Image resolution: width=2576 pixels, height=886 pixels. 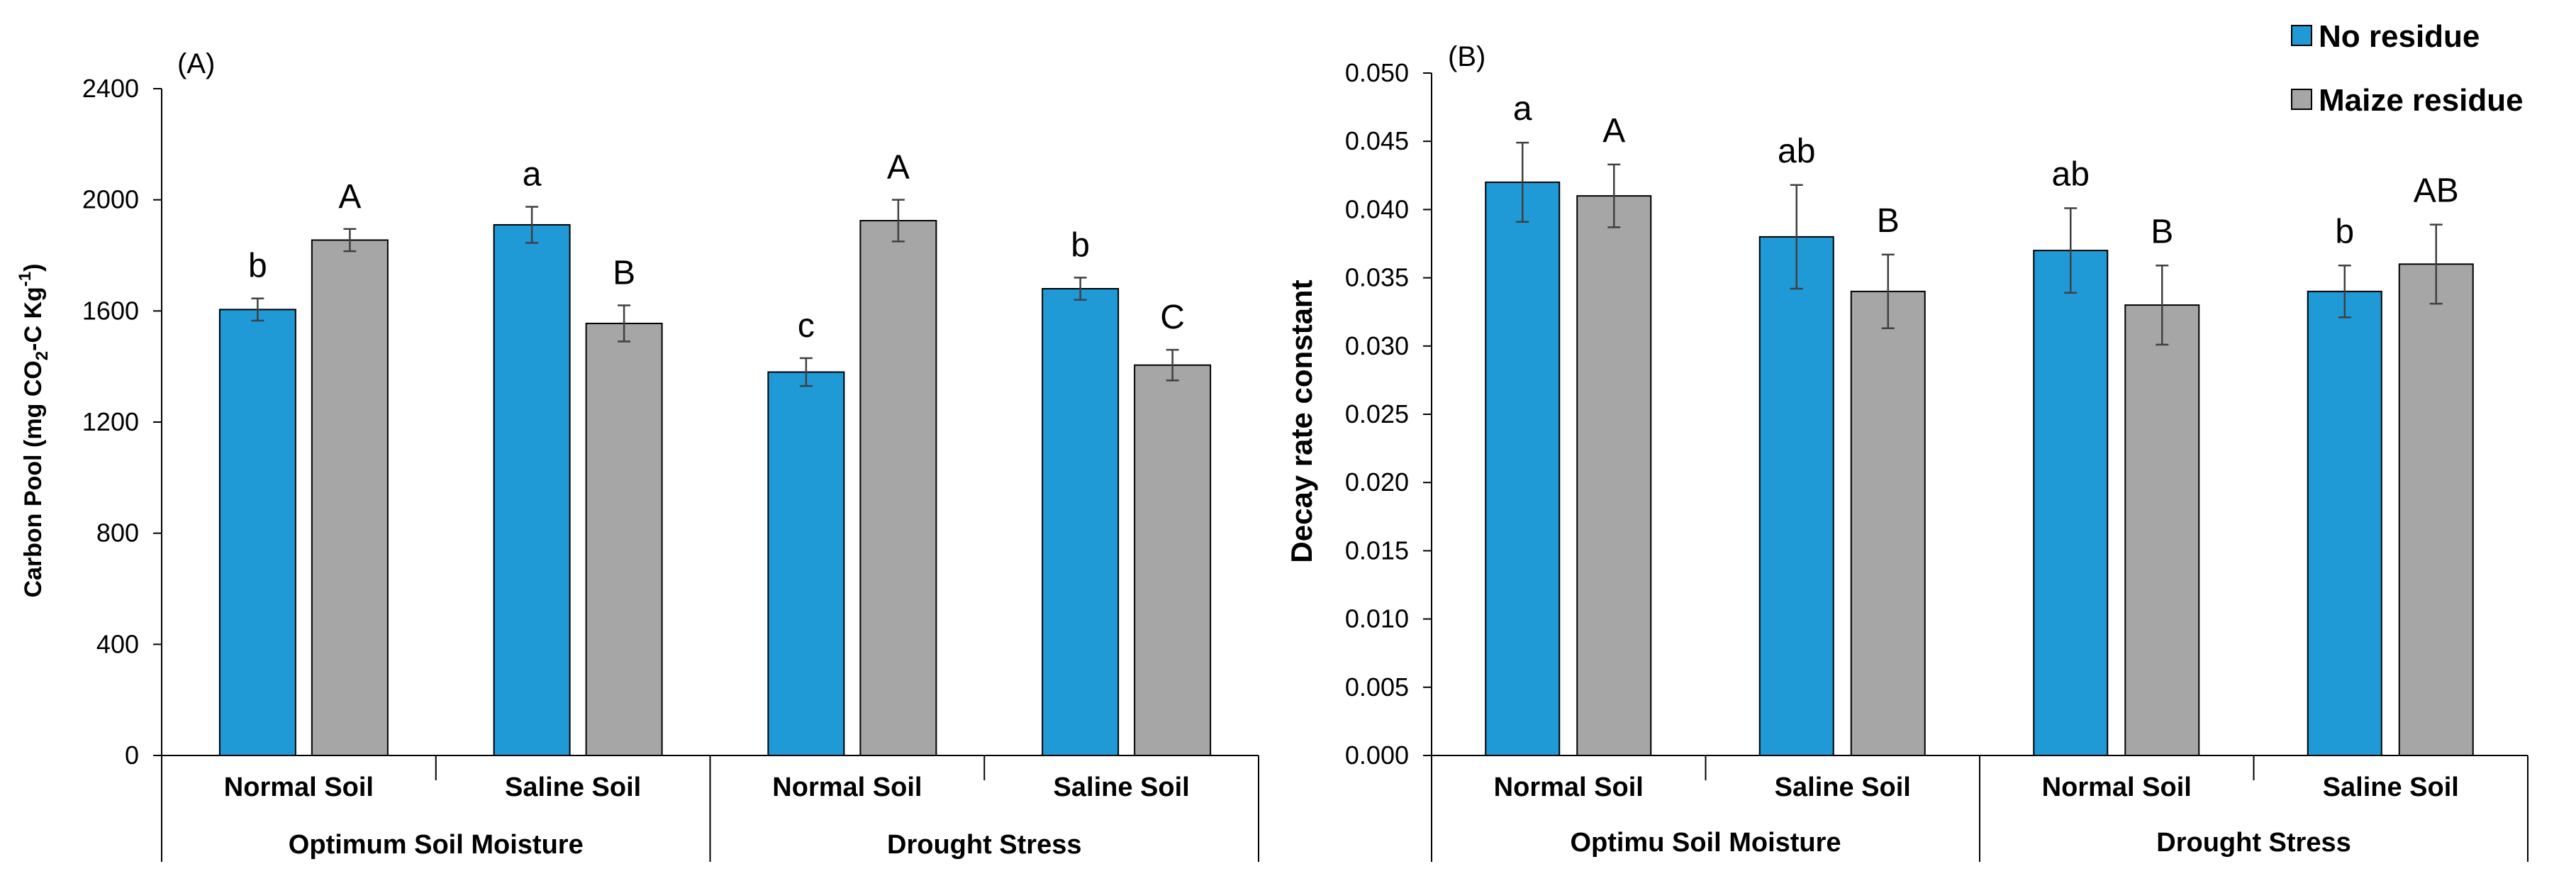 I want to click on y-tick-label: 0.010, so click(x=1377, y=618).